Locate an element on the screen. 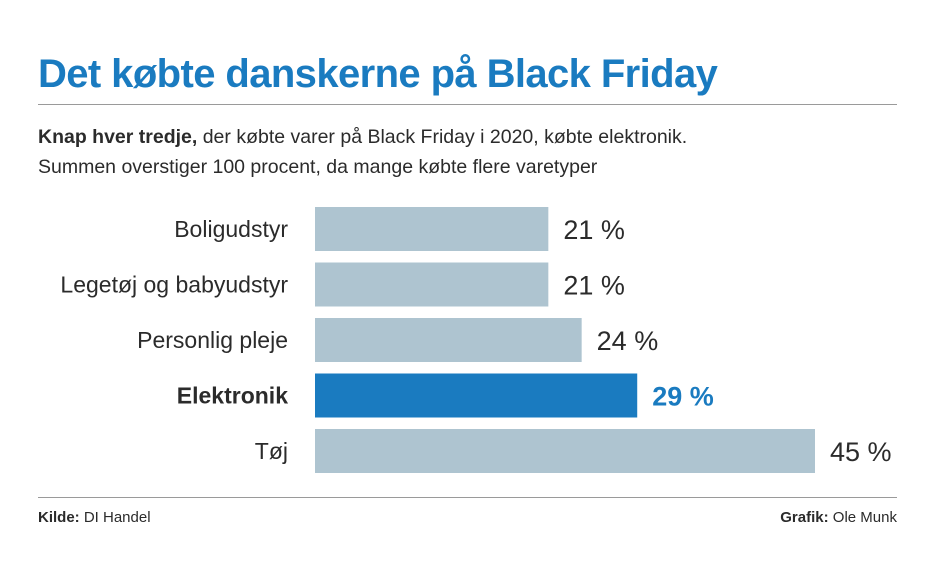 The width and height of the screenshot is (944, 576). category-label: Personlig pleje is located at coordinates (212, 340).